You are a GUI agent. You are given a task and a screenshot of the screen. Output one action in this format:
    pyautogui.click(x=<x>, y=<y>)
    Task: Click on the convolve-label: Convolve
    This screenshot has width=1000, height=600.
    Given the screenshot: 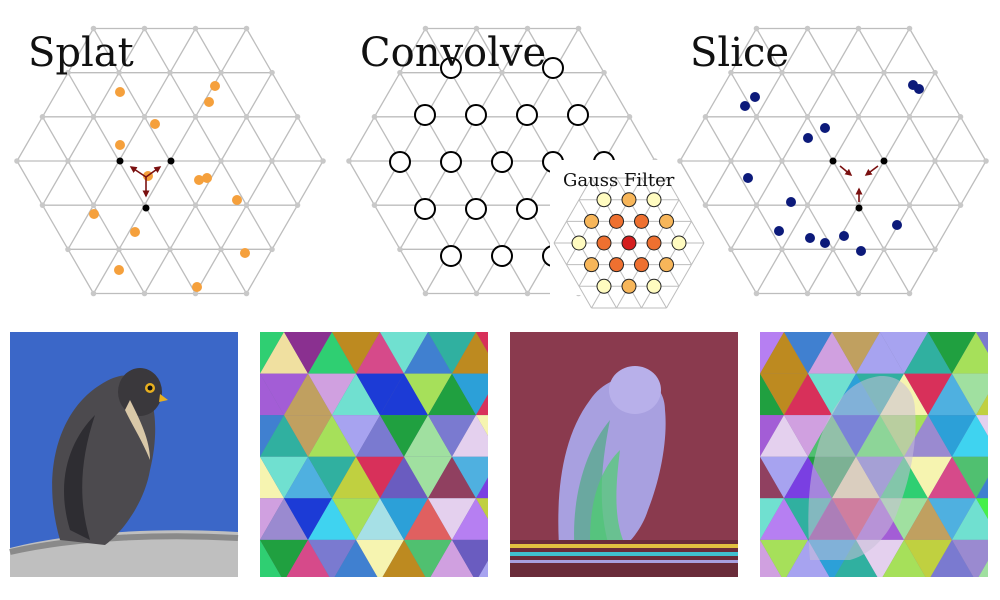 What is the action you would take?
    pyautogui.click(x=453, y=53)
    